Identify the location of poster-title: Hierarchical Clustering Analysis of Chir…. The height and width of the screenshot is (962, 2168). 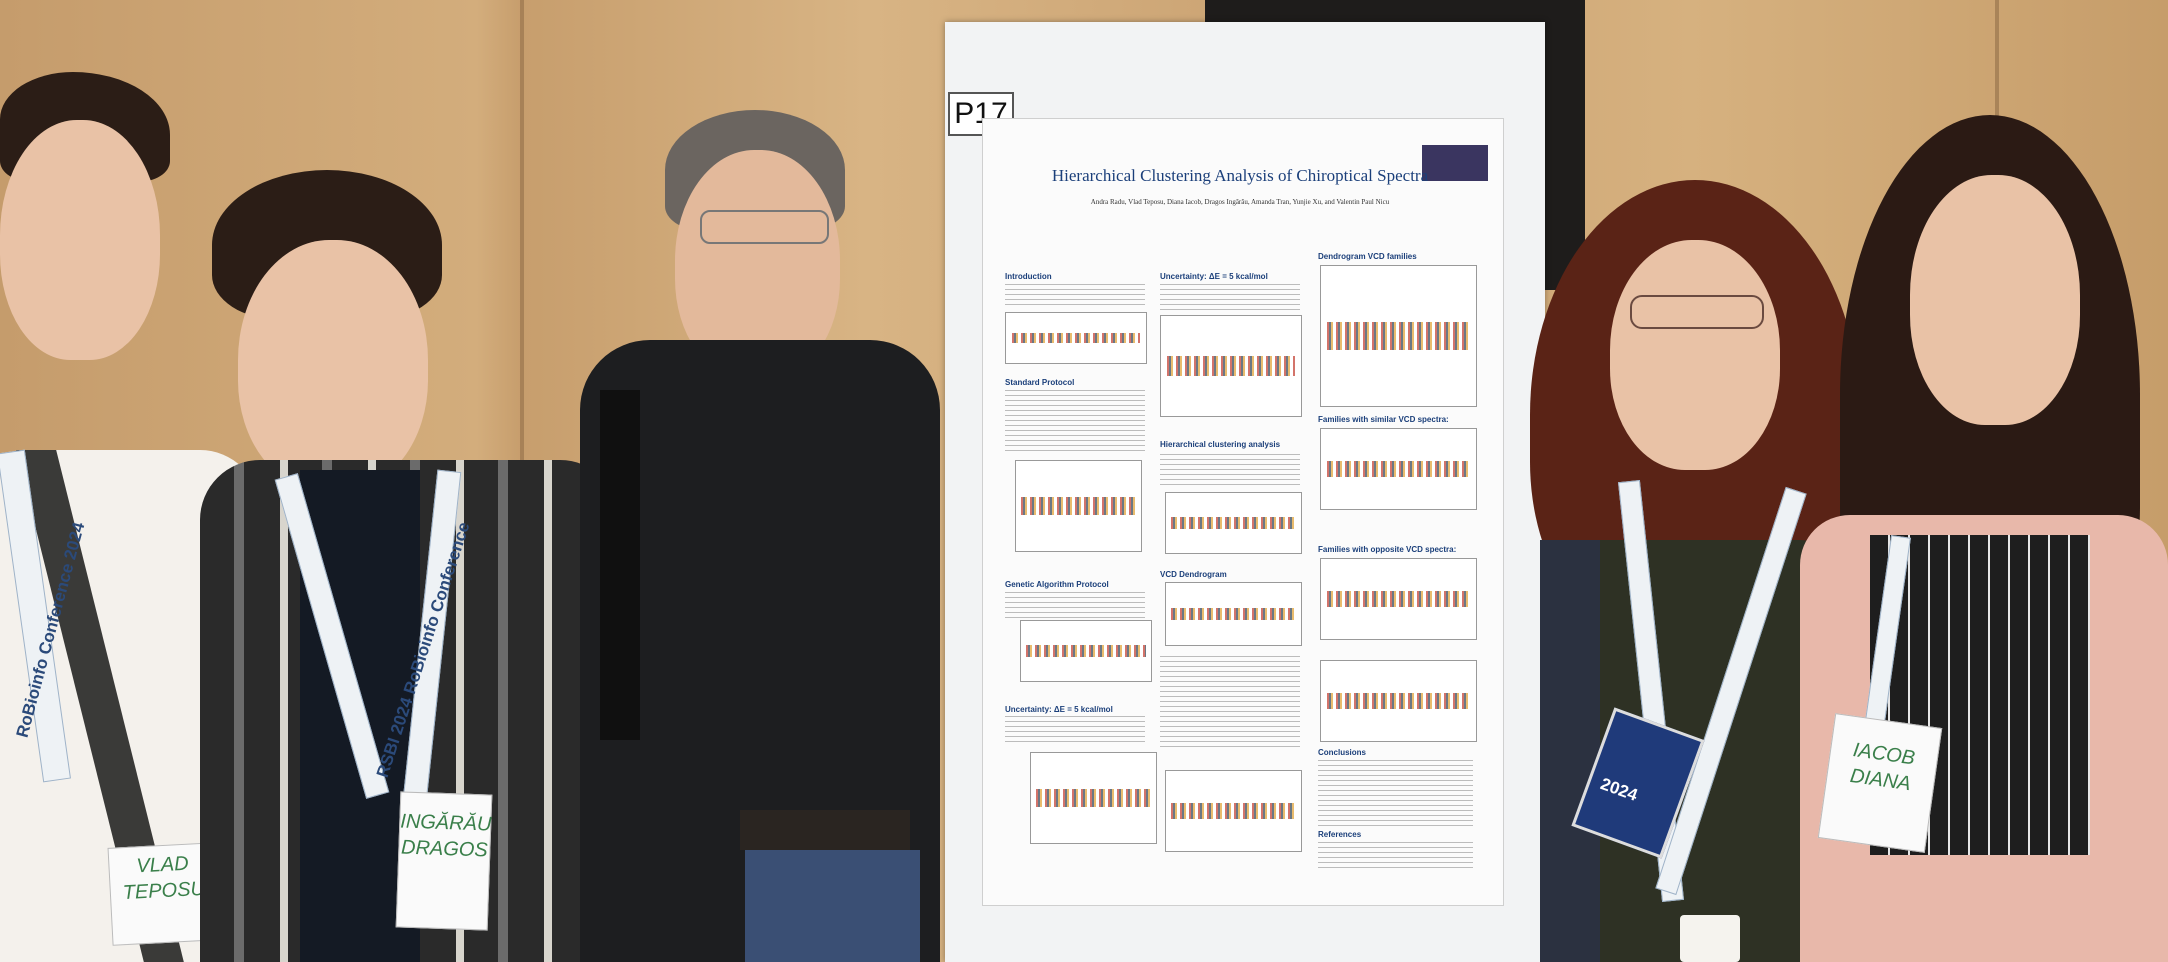
(1240, 175).